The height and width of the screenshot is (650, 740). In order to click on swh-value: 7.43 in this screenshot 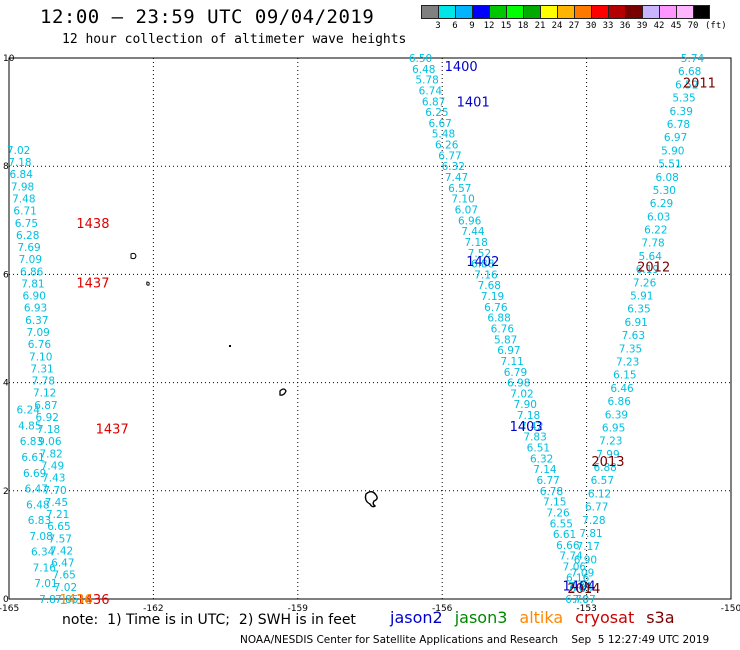, I will do `click(53, 479)`.